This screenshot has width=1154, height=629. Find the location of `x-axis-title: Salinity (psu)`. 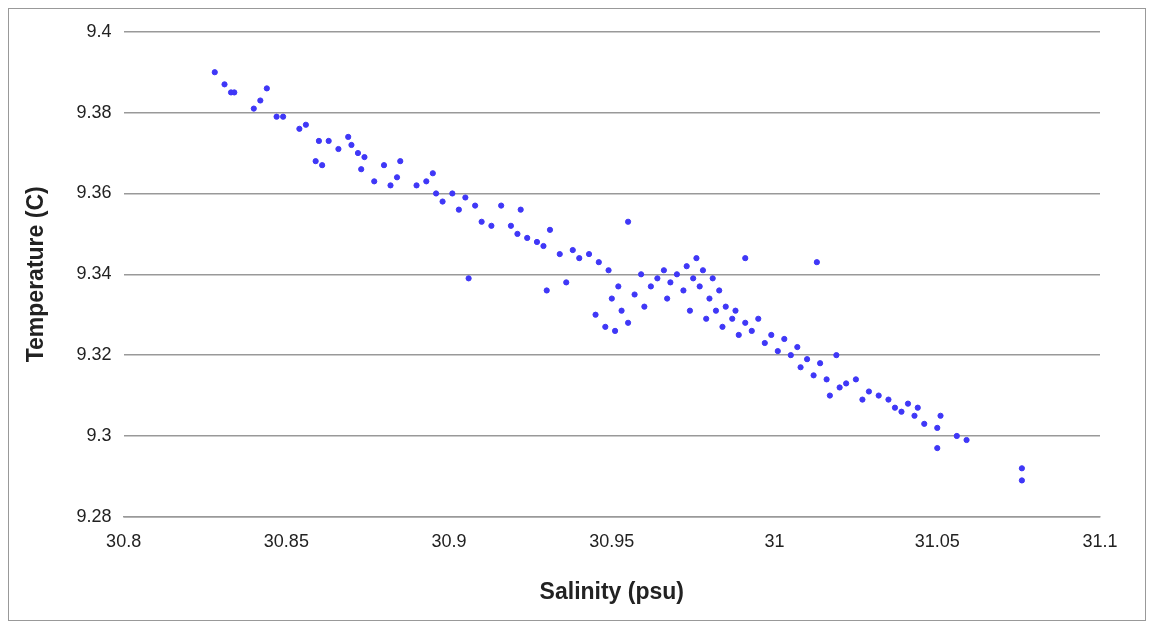

x-axis-title: Salinity (psu) is located at coordinates (612, 590).